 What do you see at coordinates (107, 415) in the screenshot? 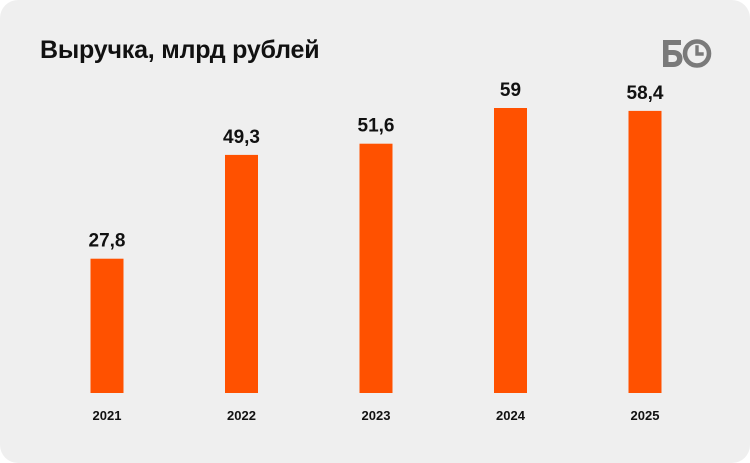
I see `x-tick-label-2021: 2021` at bounding box center [107, 415].